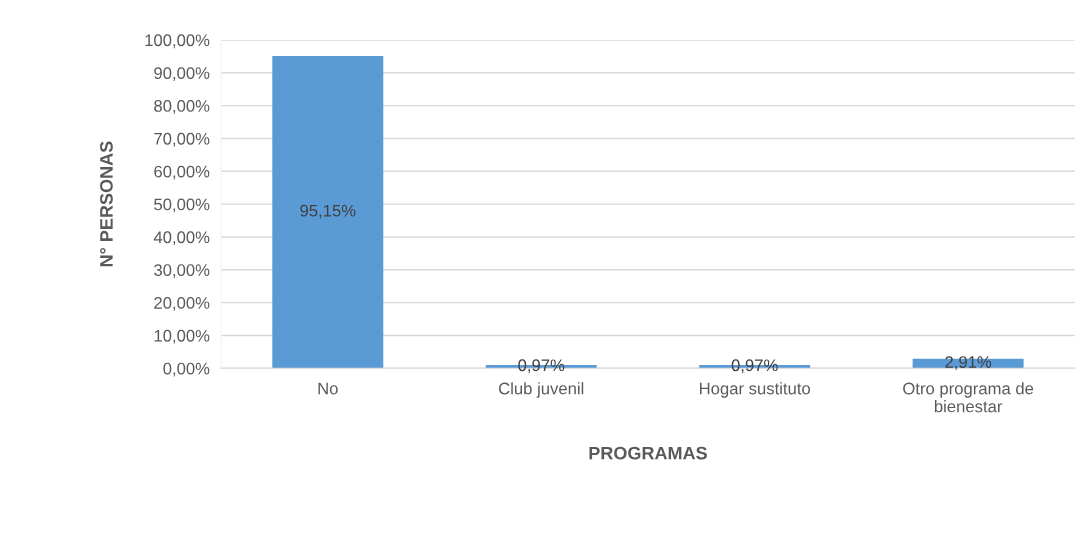  I want to click on x-tick-label: No, so click(328, 388).